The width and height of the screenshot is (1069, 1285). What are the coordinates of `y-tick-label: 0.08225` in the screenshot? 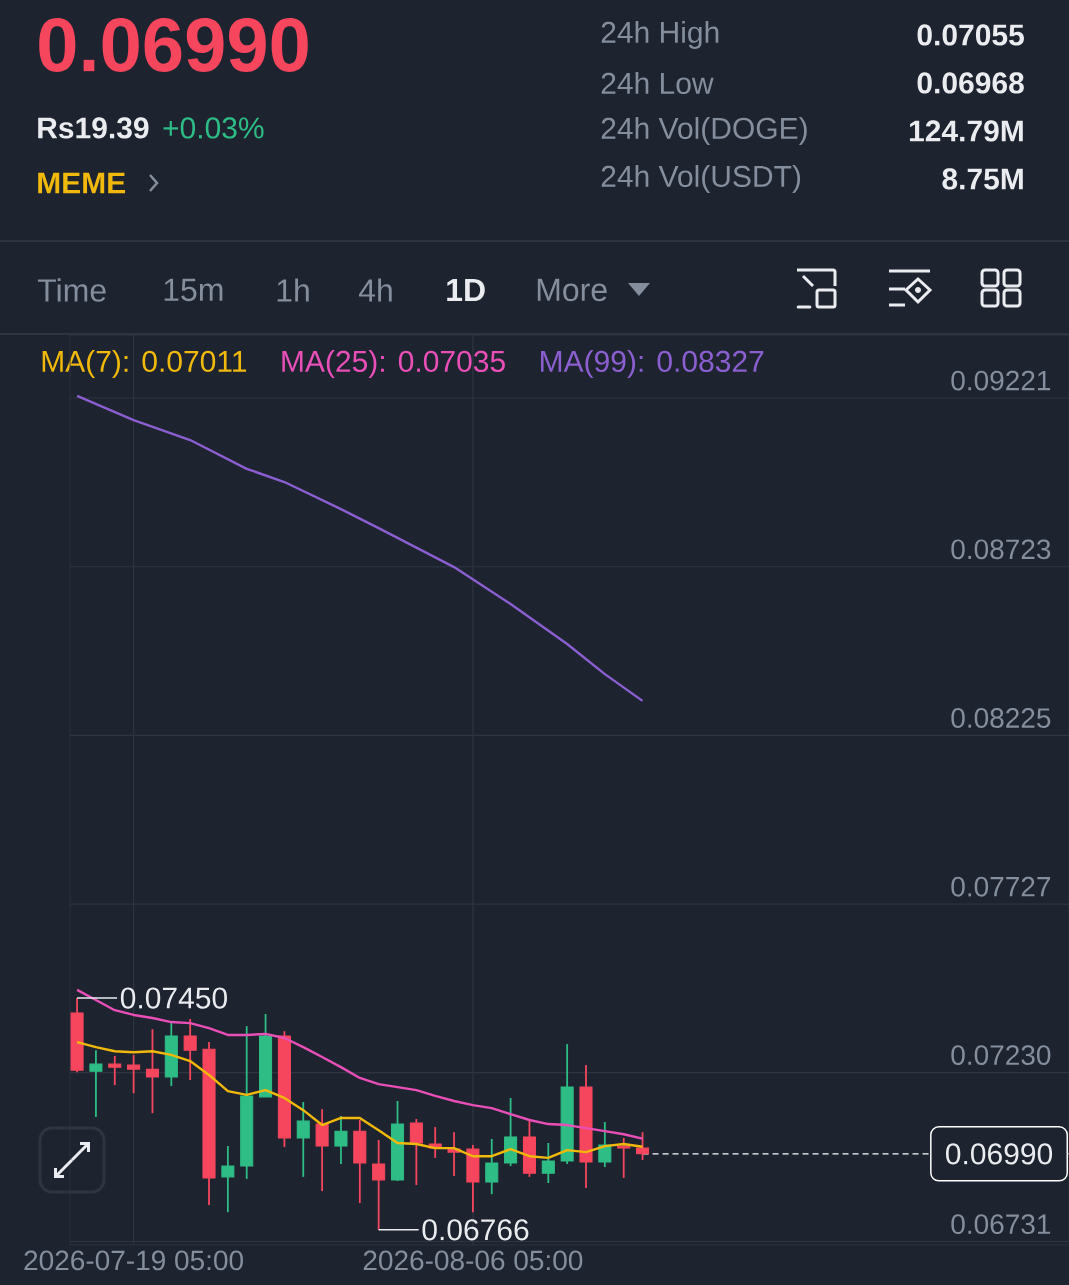 It's located at (1001, 718).